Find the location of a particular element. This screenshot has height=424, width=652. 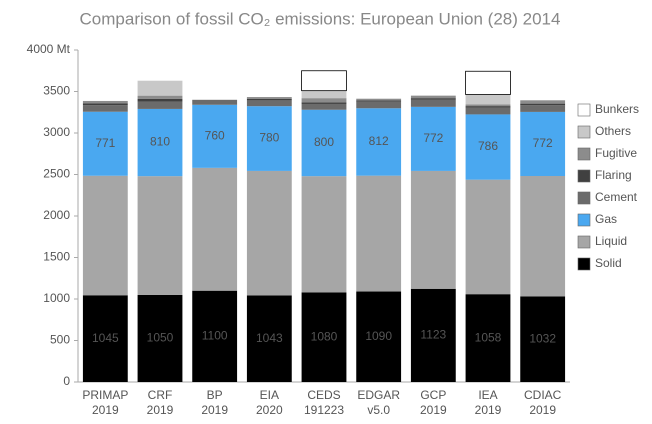

y-tick-label: 4000 Mt is located at coordinates (49, 49).